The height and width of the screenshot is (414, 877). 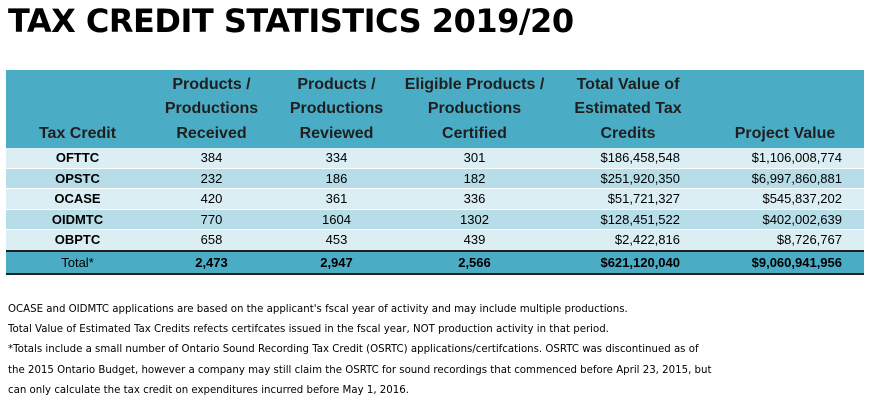 I want to click on header-tax-value: Total Value of Estimated Tax Credits, so click(x=628, y=109).